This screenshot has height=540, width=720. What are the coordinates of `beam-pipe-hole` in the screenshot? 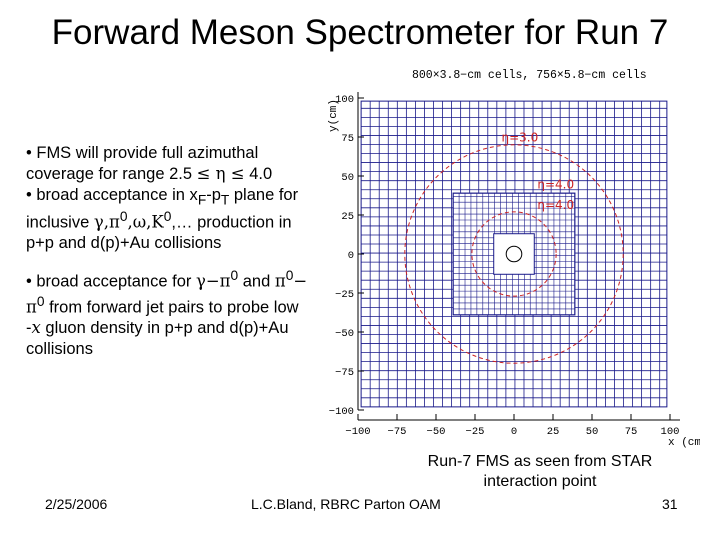 It's located at (514, 254).